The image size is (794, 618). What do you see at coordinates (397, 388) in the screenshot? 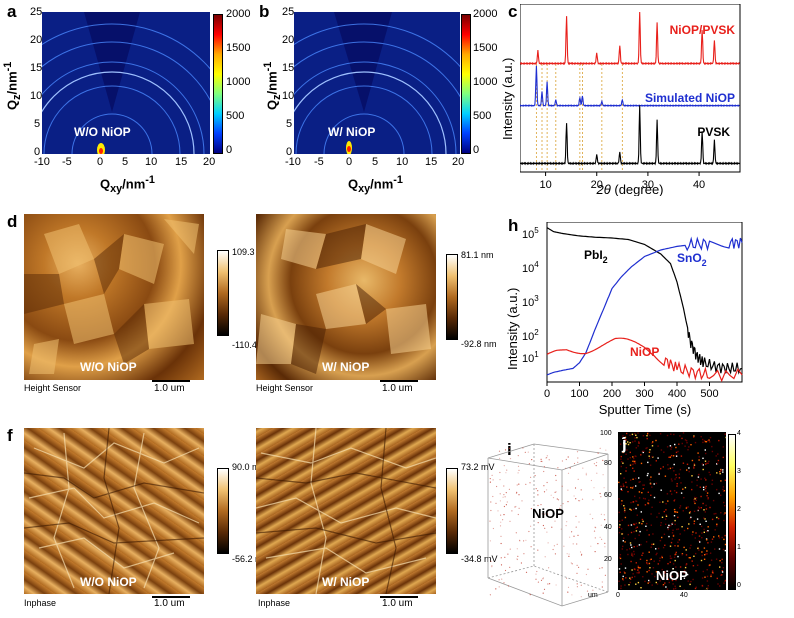
I see `scalebar-label-e: 1.0 um` at bounding box center [397, 388].